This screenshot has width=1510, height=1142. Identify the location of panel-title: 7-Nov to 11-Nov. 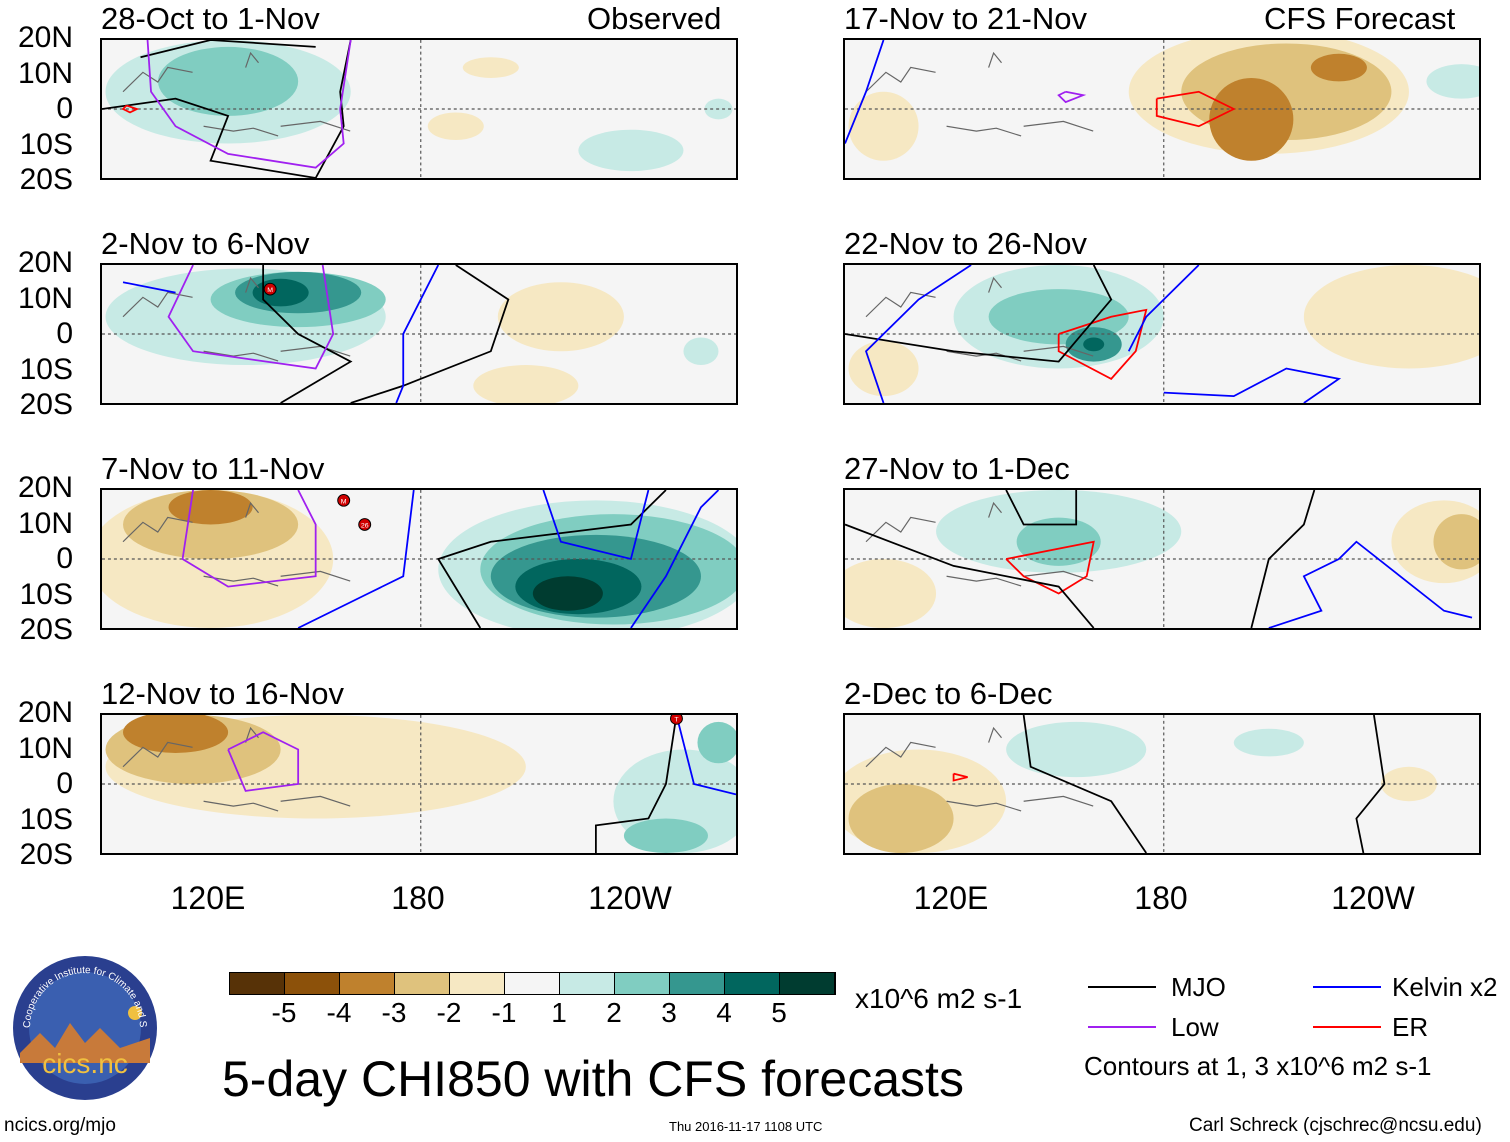
(213, 468).